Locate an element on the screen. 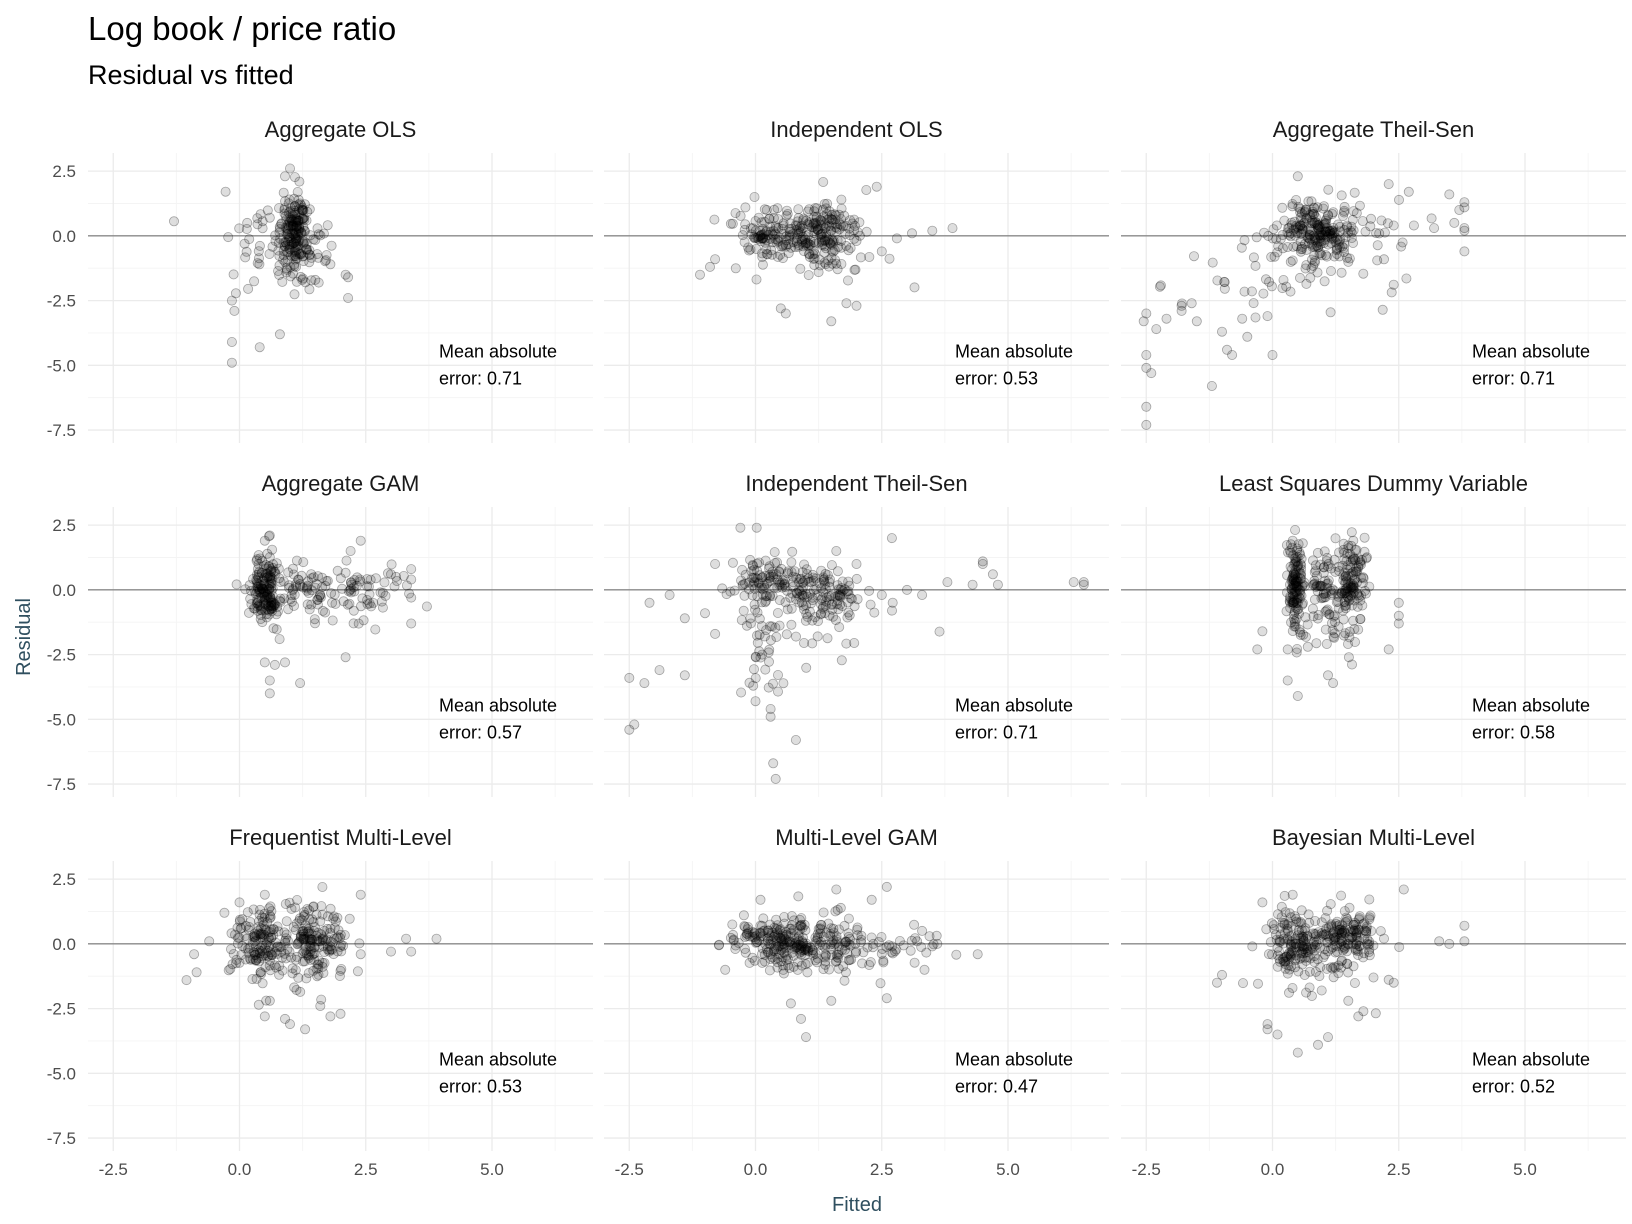  x-tick-label: 2.5 is located at coordinates (882, 1169).